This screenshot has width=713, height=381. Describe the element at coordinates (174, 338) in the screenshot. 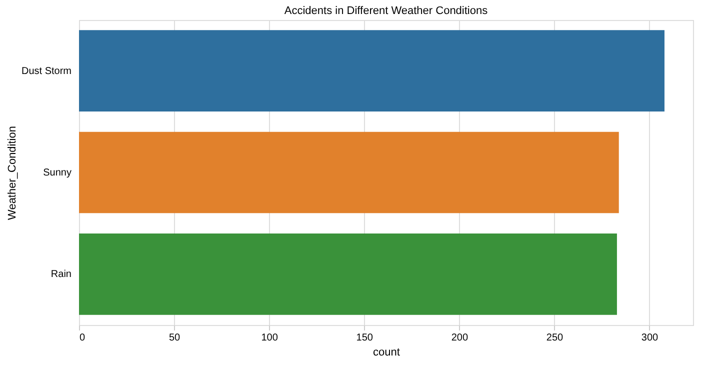

I see `x-tick-label: 50` at that location.